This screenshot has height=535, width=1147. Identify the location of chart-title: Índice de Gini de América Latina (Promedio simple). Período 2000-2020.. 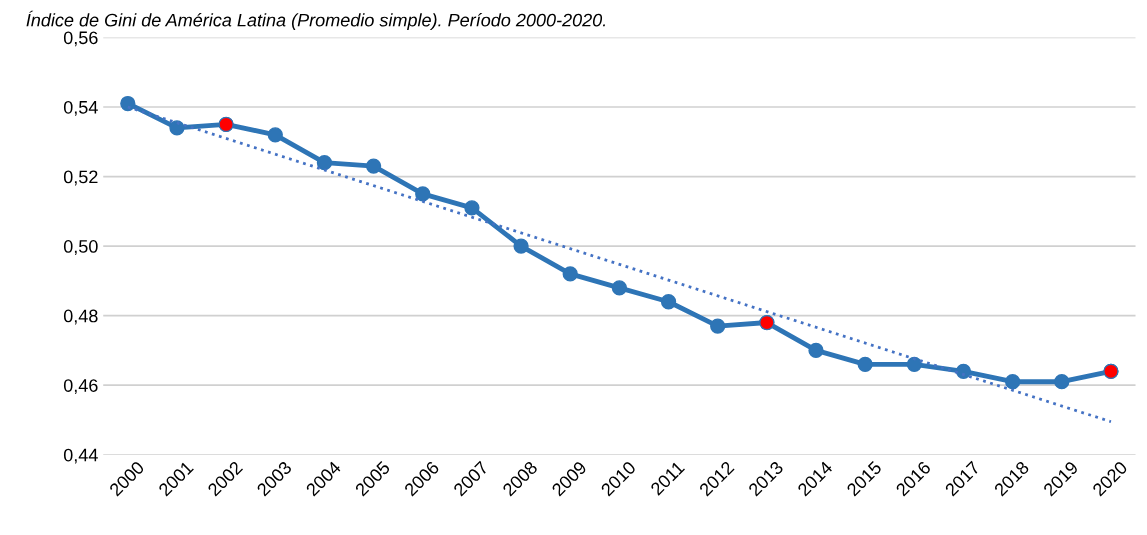
(316, 20).